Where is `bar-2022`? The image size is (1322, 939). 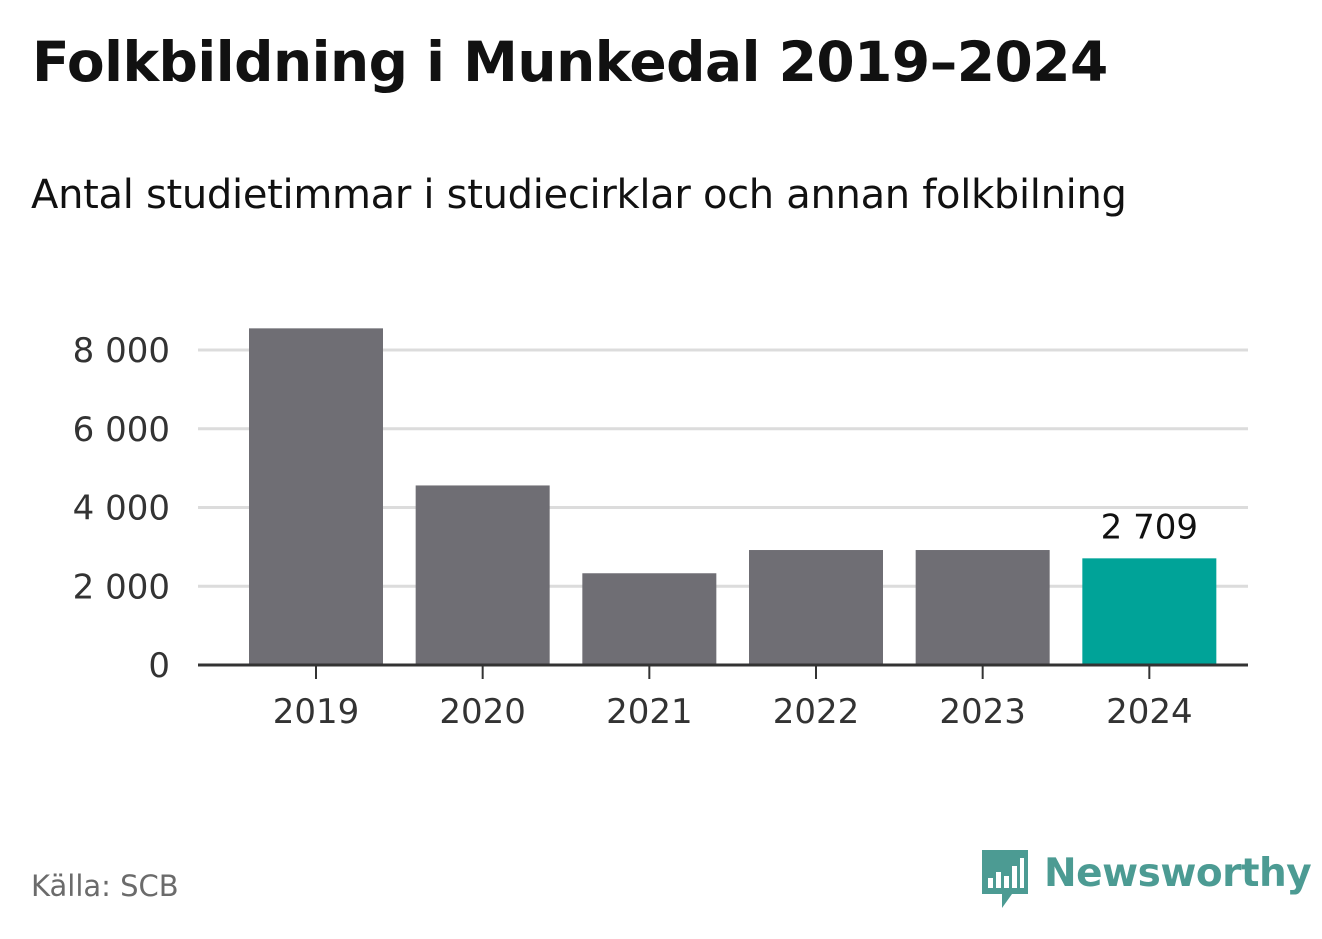
bar-2022 is located at coordinates (816, 607).